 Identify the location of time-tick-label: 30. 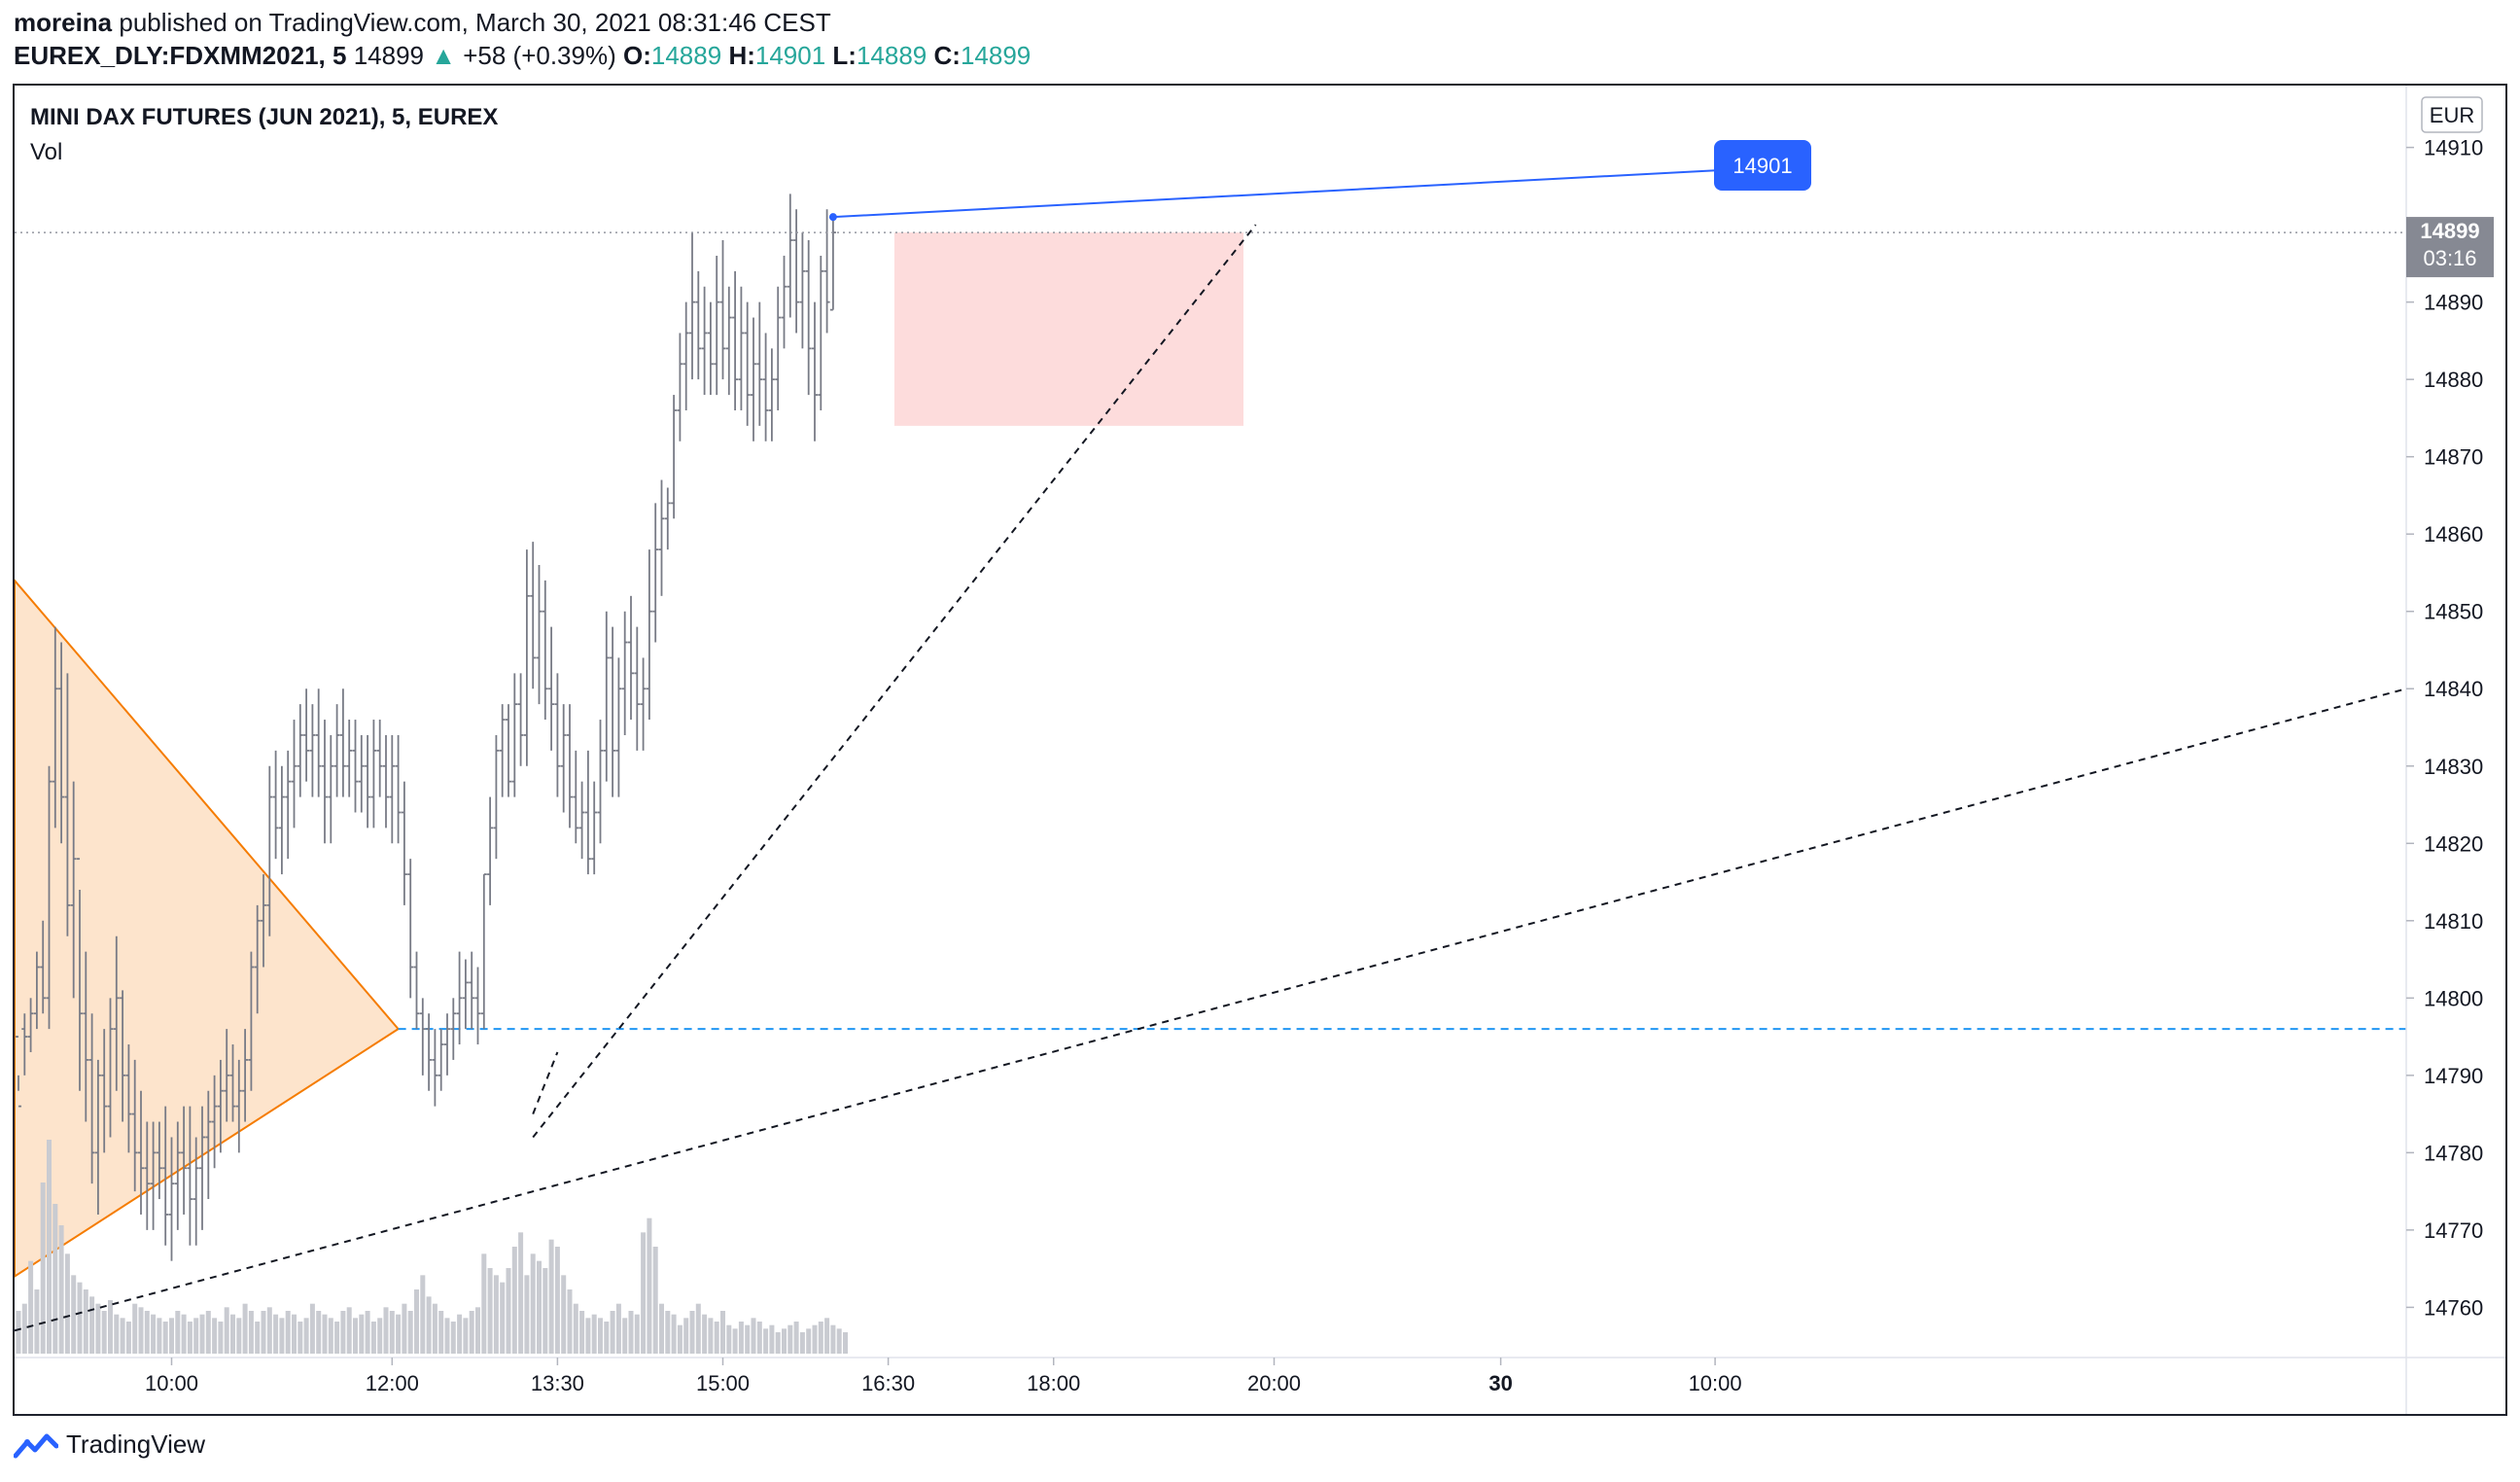
(1500, 1383).